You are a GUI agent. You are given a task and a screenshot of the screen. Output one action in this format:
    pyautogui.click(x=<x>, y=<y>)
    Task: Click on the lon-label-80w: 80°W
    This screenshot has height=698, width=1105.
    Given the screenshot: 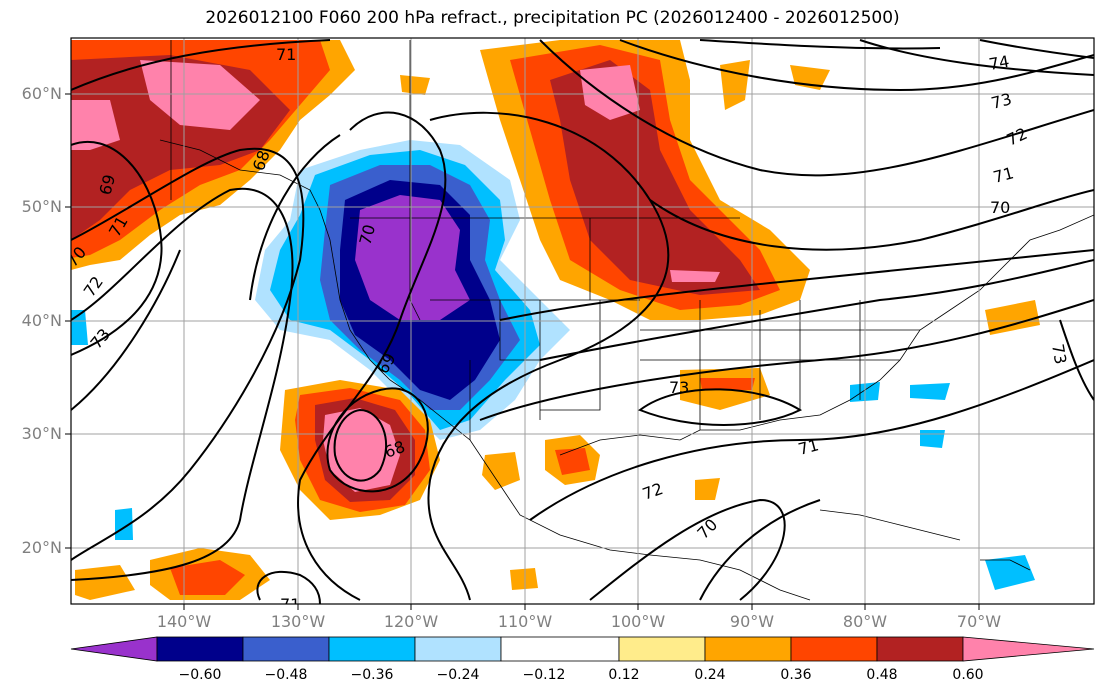 What is the action you would take?
    pyautogui.click(x=865, y=621)
    